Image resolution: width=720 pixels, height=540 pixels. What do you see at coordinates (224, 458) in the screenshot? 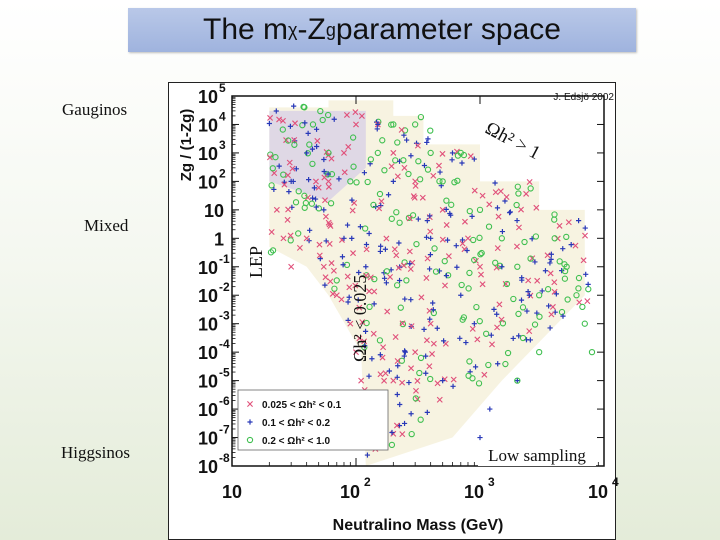
I see `y-tick-exp: -8` at bounding box center [224, 458].